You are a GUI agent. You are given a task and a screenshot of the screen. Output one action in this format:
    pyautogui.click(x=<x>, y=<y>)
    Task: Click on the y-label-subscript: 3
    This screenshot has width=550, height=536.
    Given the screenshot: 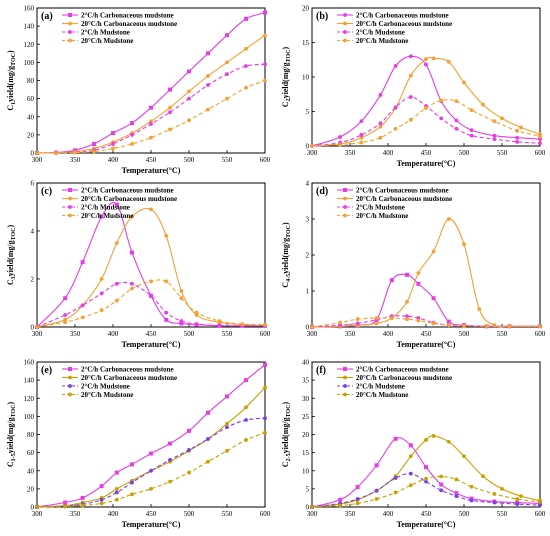 What is the action you would take?
    pyautogui.click(x=14, y=277)
    